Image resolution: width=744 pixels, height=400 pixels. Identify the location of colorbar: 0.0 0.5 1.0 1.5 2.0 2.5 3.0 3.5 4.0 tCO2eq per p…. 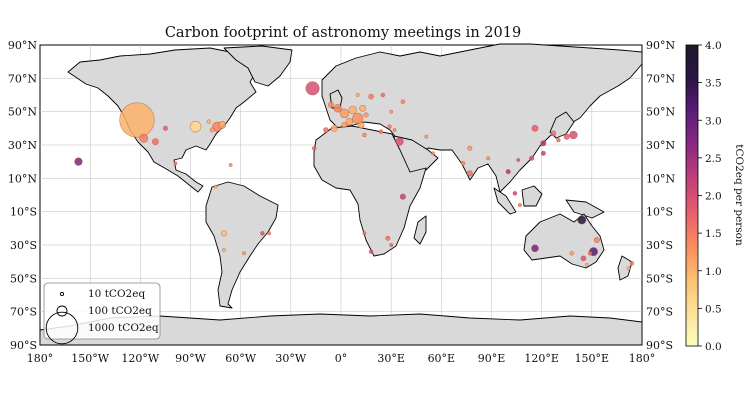
(714, 196).